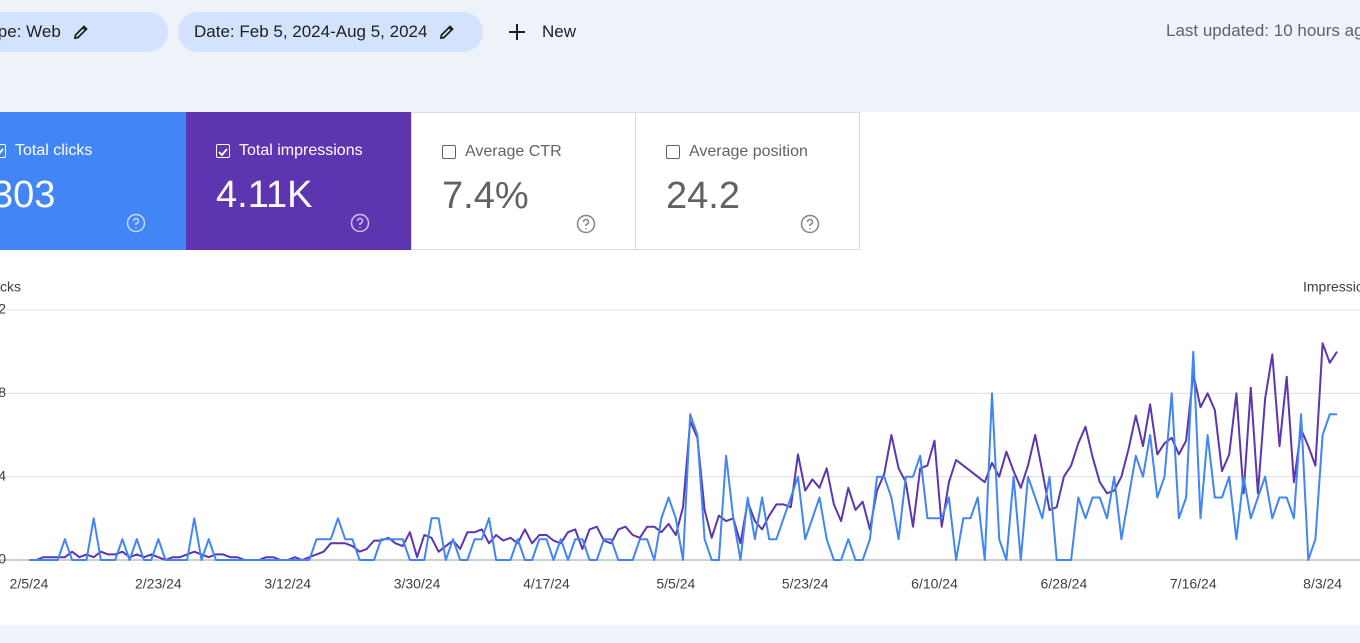  What do you see at coordinates (747, 181) in the screenshot?
I see `metric-card: Average position 24.2` at bounding box center [747, 181].